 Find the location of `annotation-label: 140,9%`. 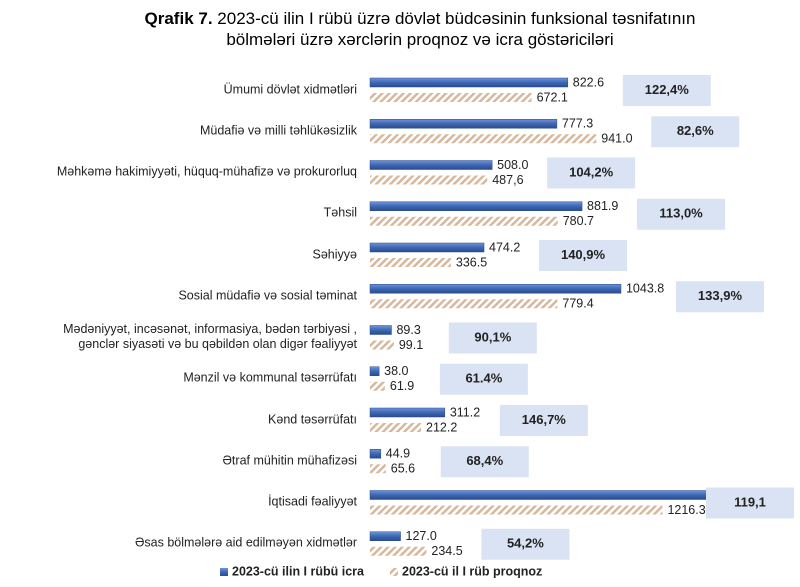

annotation-label: 140,9% is located at coordinates (583, 254).